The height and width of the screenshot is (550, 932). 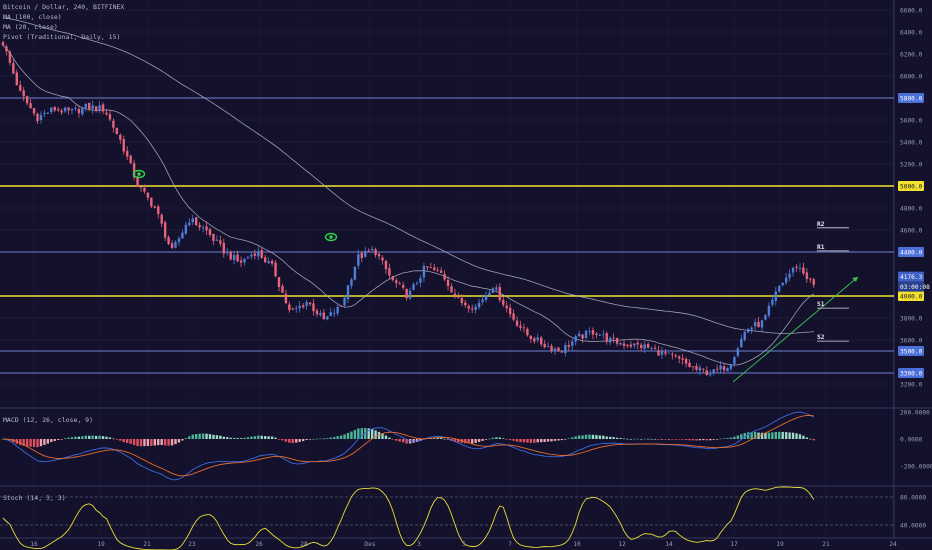 I want to click on price-tick-label: 6000.0, so click(x=911, y=77).